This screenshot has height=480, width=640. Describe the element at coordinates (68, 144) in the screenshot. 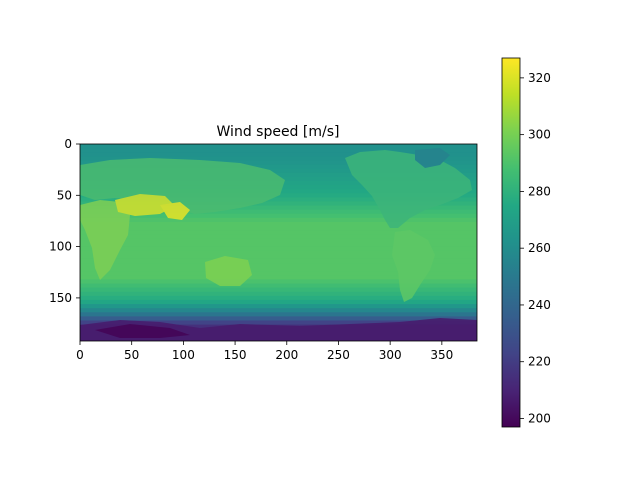

I see `y-tick-label: 0` at that location.